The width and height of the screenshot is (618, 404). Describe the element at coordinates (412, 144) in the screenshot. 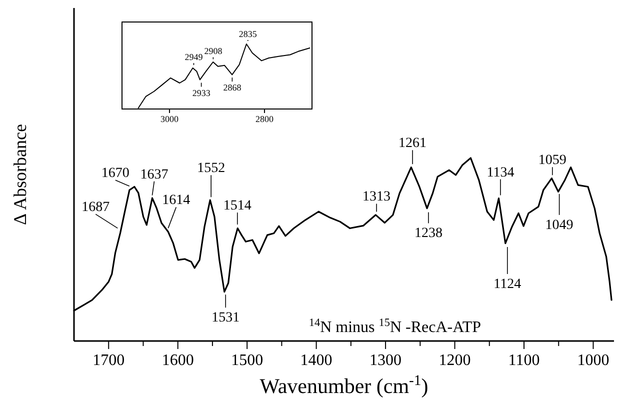

I see `annotation: 1261` at that location.